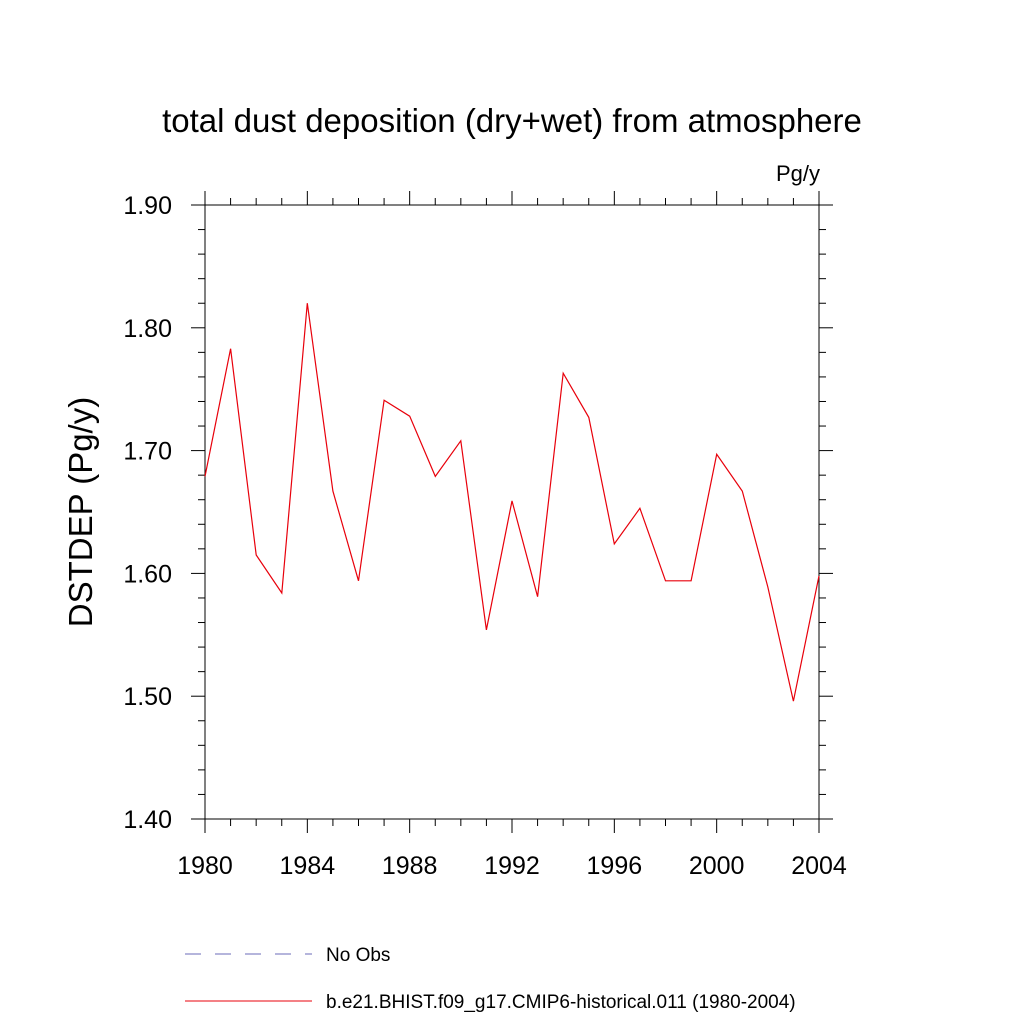 The height and width of the screenshot is (1024, 1024). I want to click on x-tick-labels: 1980 1984 1988 1992 1996 2000 2004, so click(512, 866).